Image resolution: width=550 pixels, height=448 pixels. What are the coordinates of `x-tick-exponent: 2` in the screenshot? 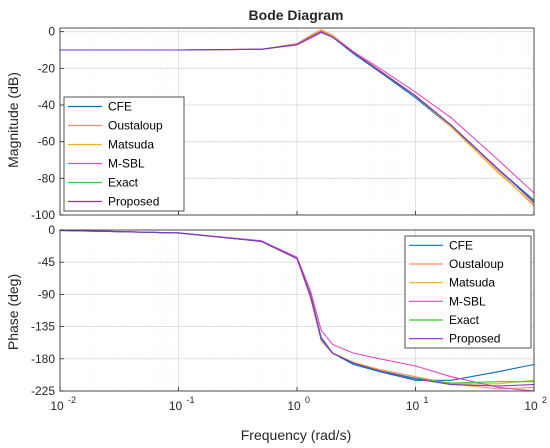 It's located at (544, 400).